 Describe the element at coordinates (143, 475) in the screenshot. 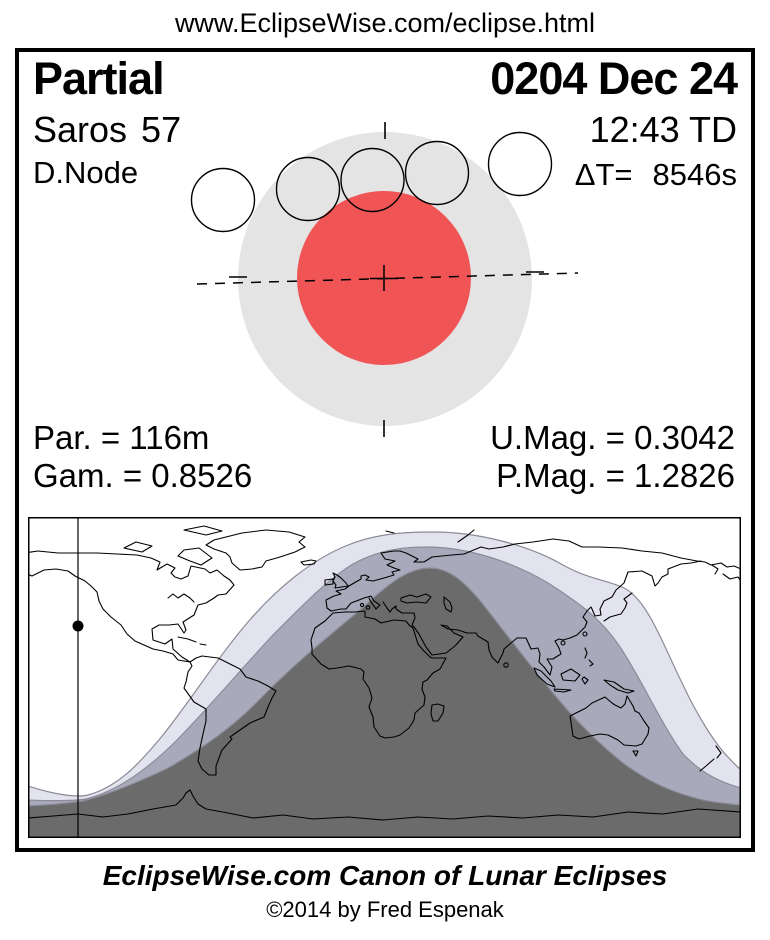

I see `gamma-value: Gam. = 0.8526` at that location.